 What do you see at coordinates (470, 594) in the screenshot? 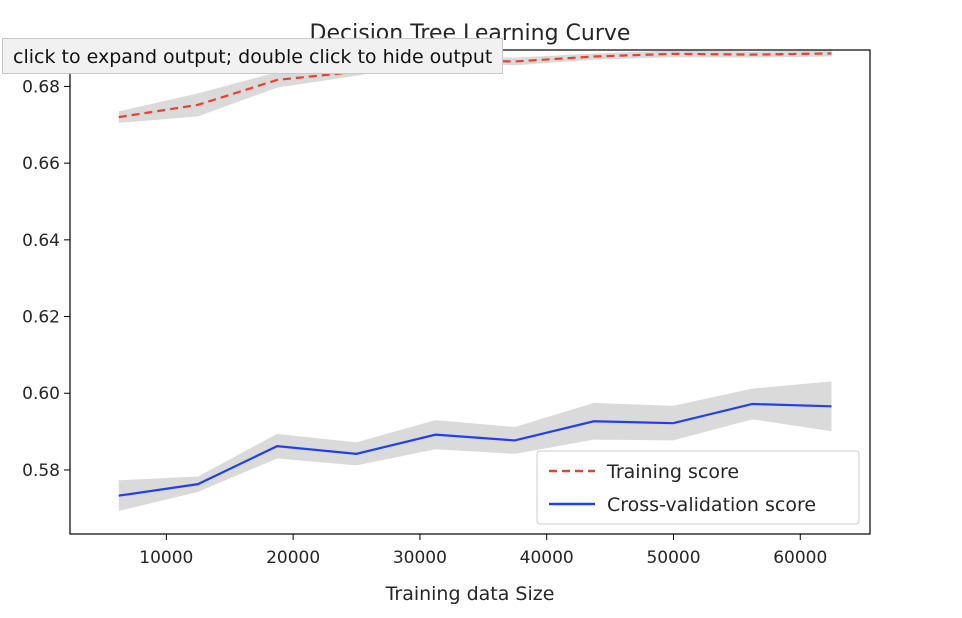
I see `x-axis-label: Training data Size` at bounding box center [470, 594].